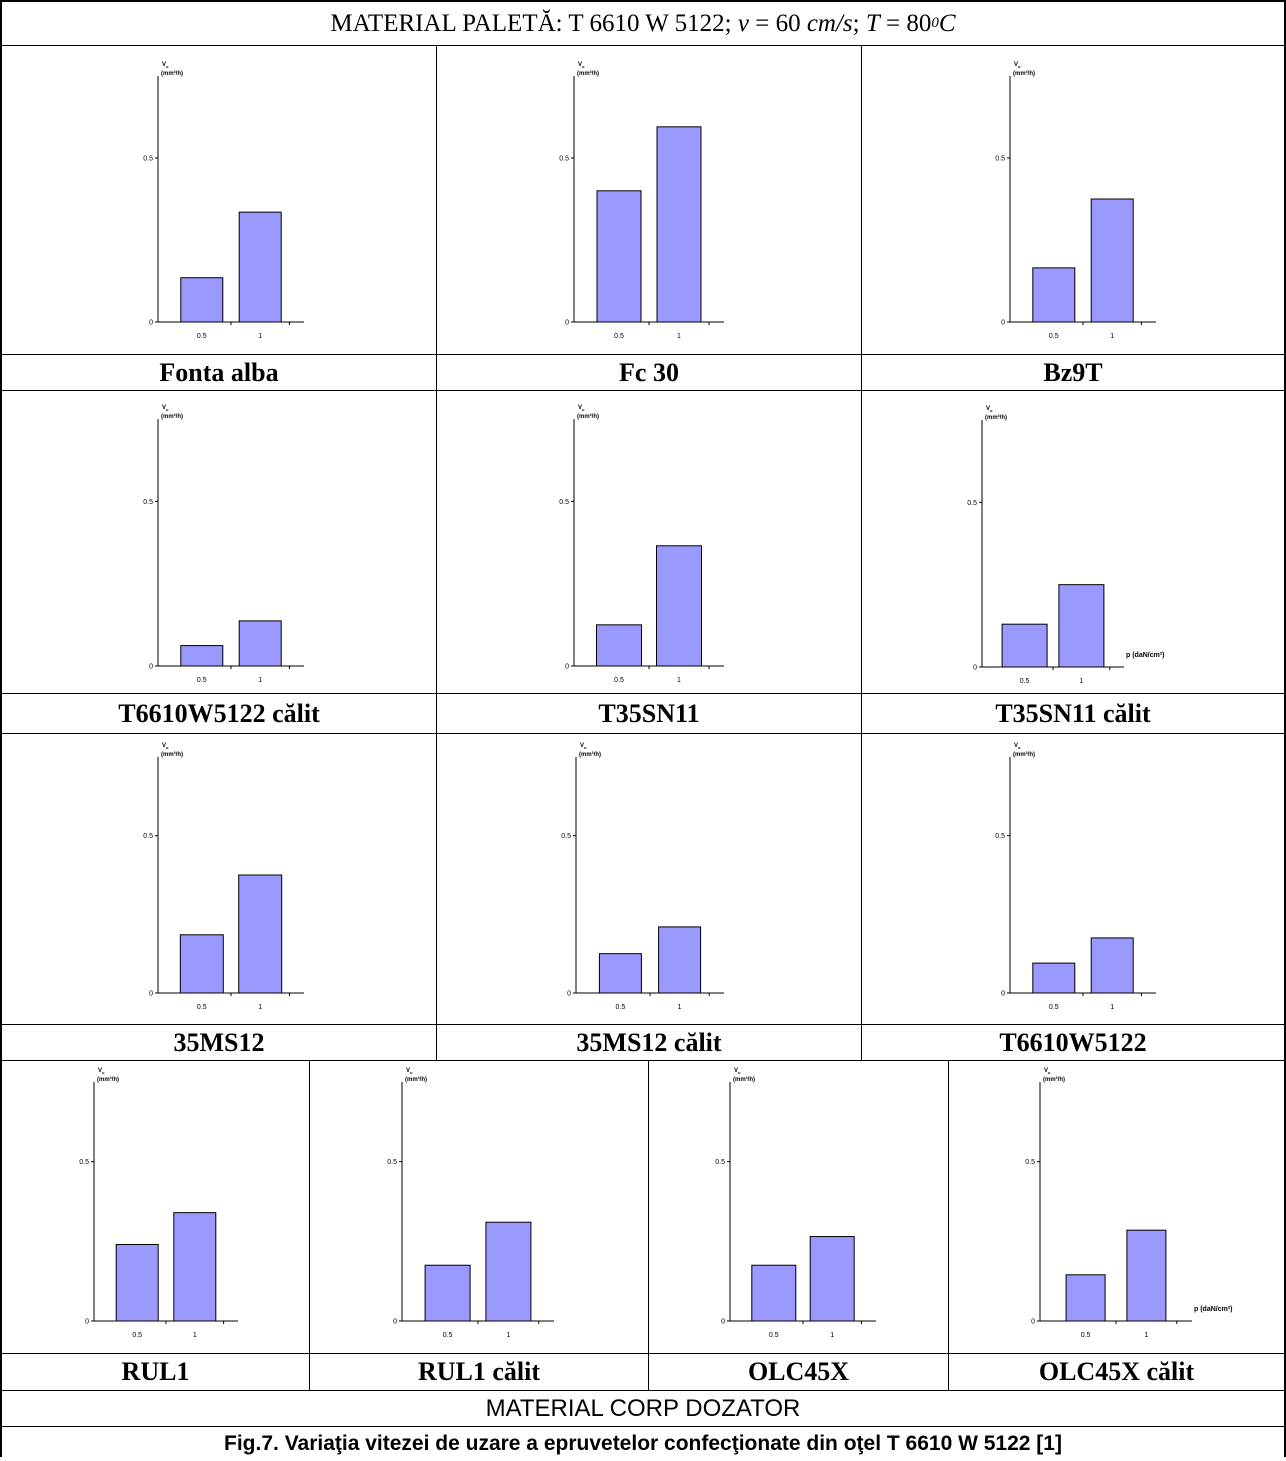 The height and width of the screenshot is (1461, 1286). What do you see at coordinates (743, 23) in the screenshot?
I see `title-v: v` at bounding box center [743, 23].